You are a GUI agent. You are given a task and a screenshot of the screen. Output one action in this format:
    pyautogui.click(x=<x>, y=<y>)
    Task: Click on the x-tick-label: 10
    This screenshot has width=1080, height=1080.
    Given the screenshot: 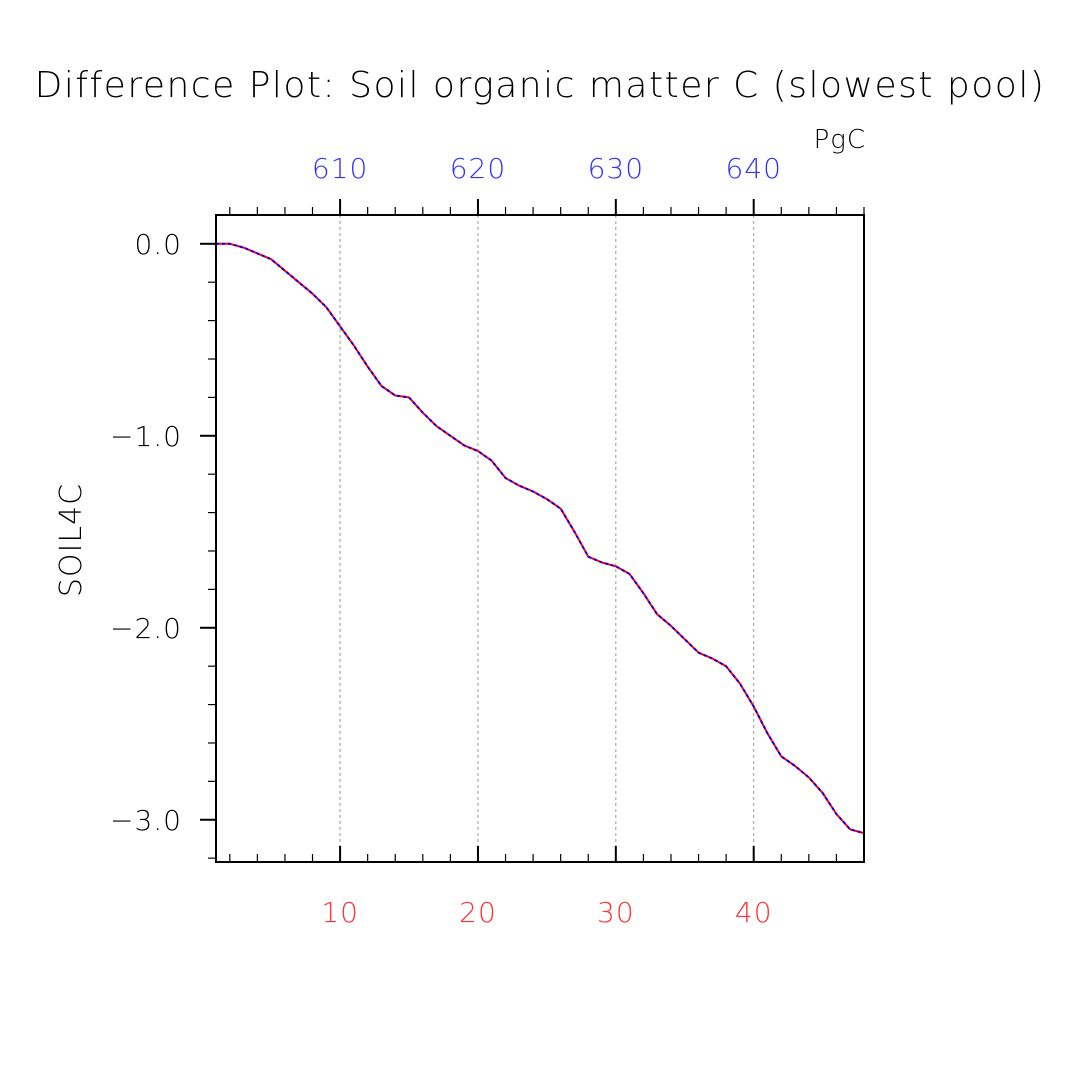 What is the action you would take?
    pyautogui.click(x=340, y=912)
    